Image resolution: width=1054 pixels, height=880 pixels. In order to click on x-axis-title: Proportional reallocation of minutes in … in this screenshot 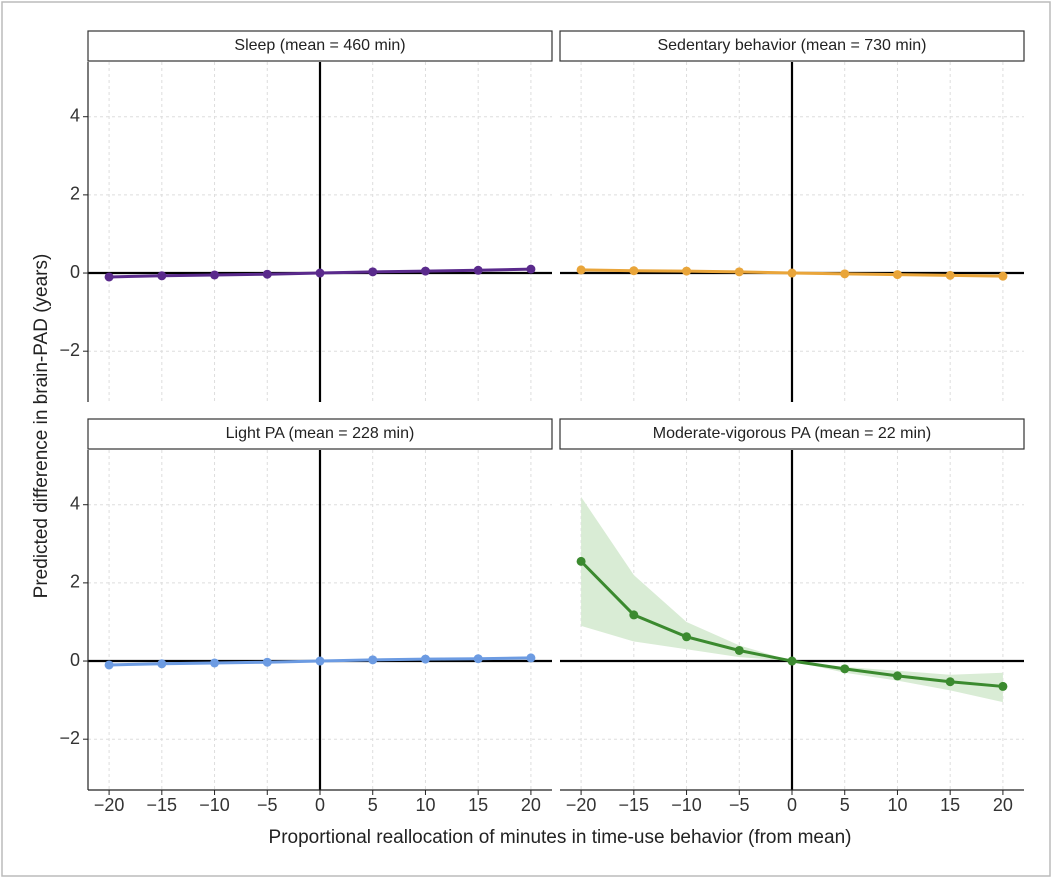, I will do `click(560, 837)`.